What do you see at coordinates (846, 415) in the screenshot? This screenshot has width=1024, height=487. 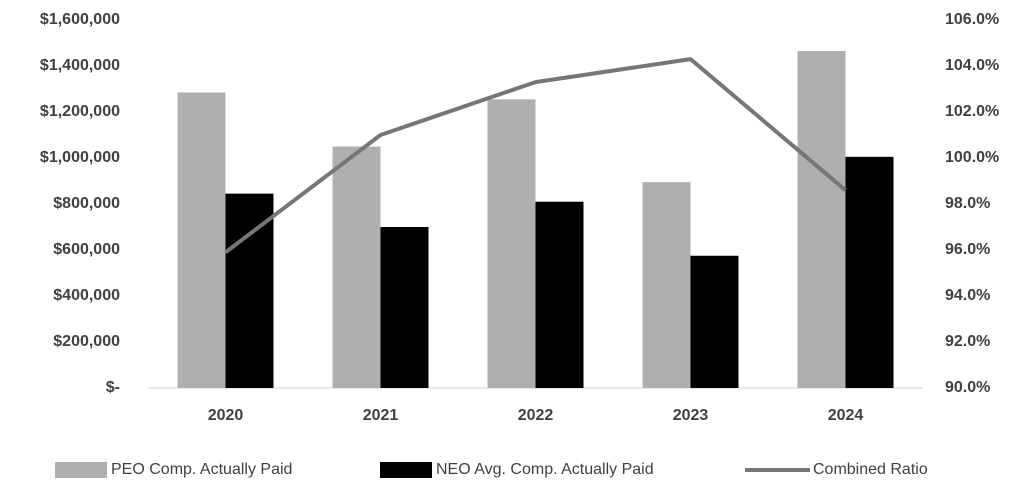 I see `x-tick-label: 2024` at bounding box center [846, 415].